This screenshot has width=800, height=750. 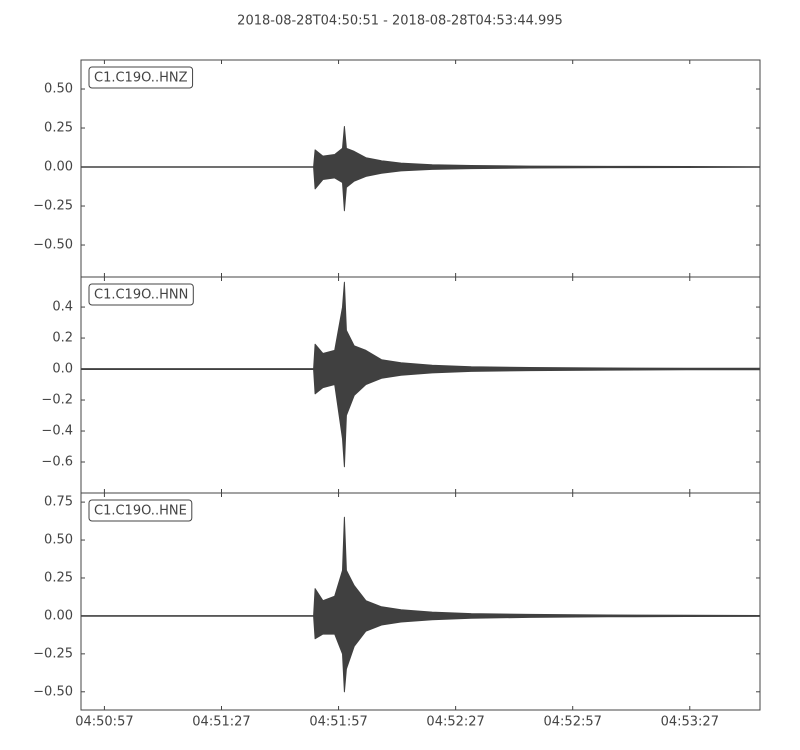 I want to click on trace-label: C1.C19O..HNE, so click(x=140, y=511).